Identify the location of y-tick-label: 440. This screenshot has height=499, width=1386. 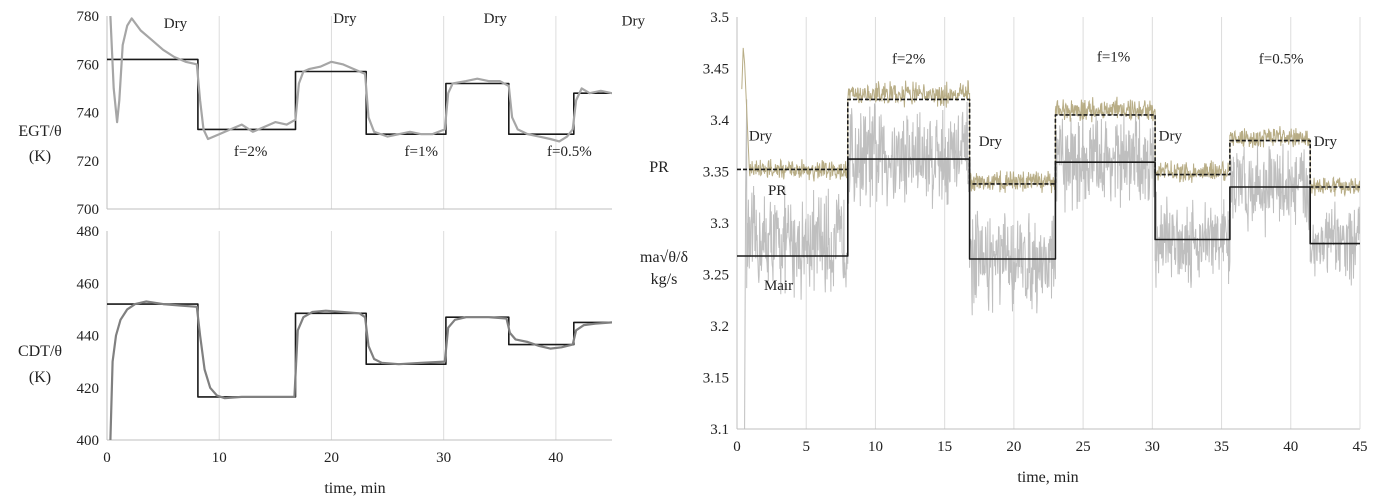
(88, 337).